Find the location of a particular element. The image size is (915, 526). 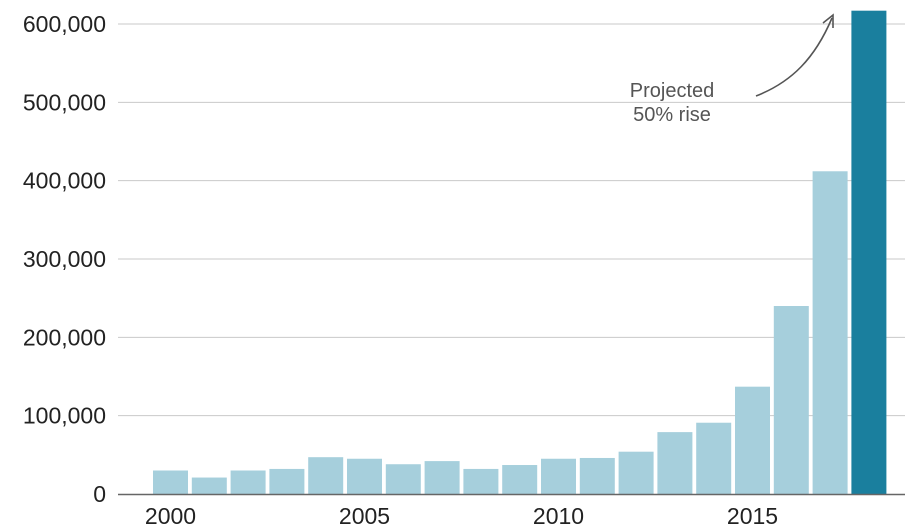

y-tick-label: 100,000 is located at coordinates (64, 416).